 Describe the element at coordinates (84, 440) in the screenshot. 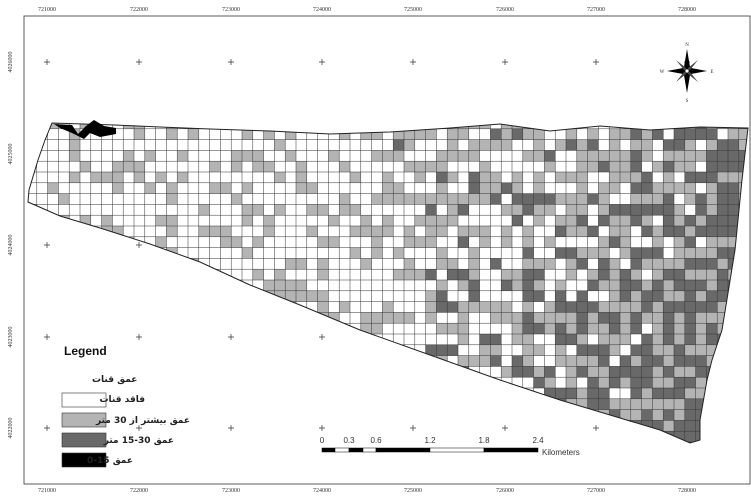

I see `legend-swatch-15-30m` at that location.